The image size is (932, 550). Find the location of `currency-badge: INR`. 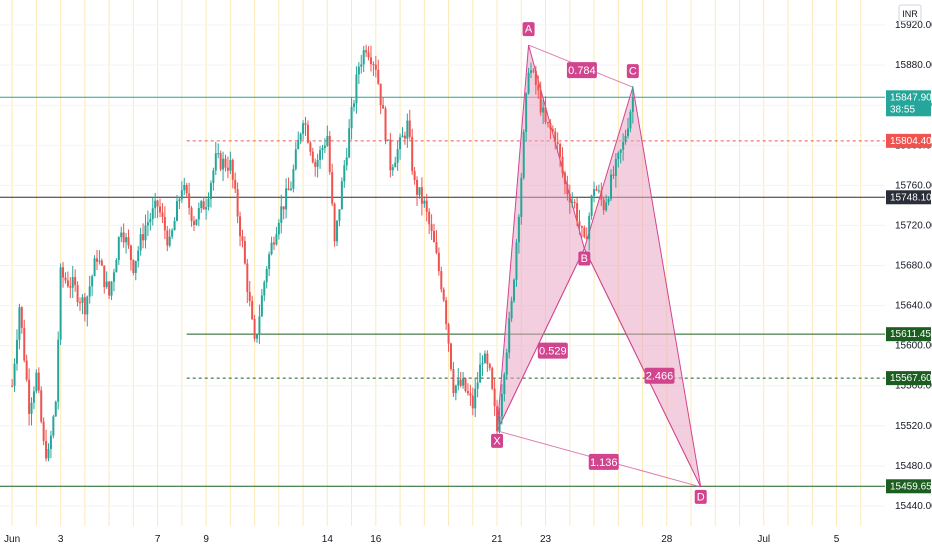

currency-badge: INR is located at coordinates (910, 13).